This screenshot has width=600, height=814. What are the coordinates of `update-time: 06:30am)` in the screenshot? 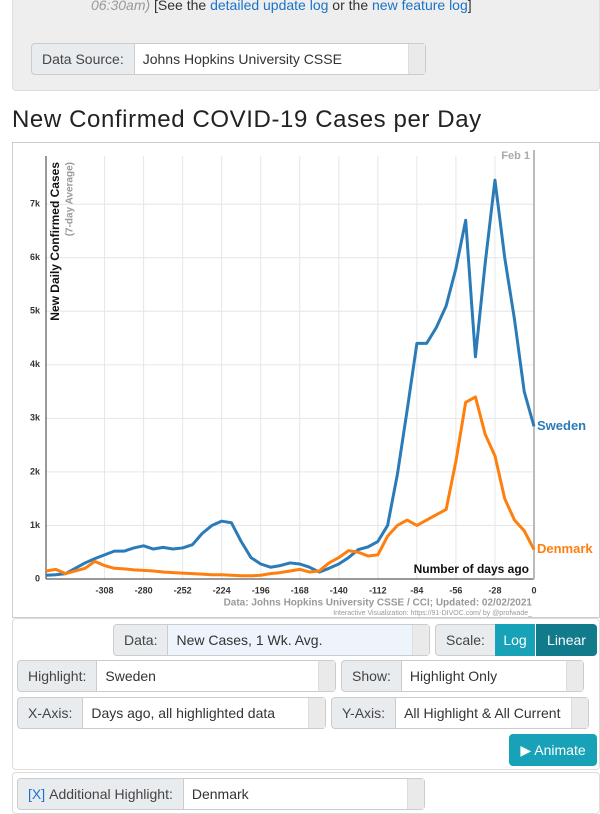 It's located at (121, 6).